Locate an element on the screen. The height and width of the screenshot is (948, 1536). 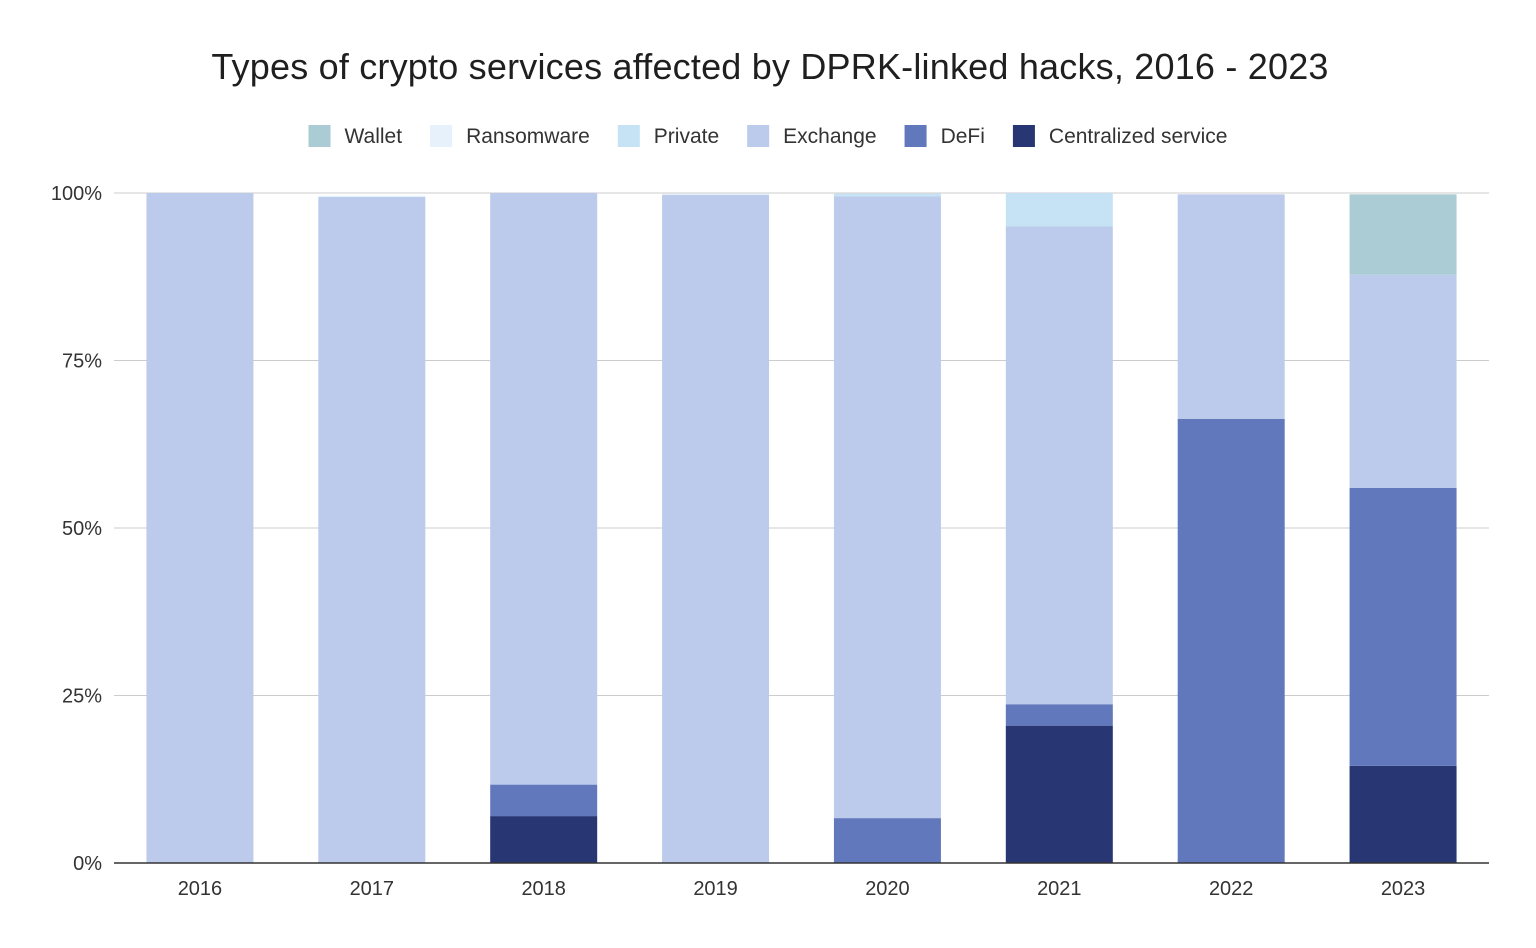
bar-2017-exchange is located at coordinates (372, 530).